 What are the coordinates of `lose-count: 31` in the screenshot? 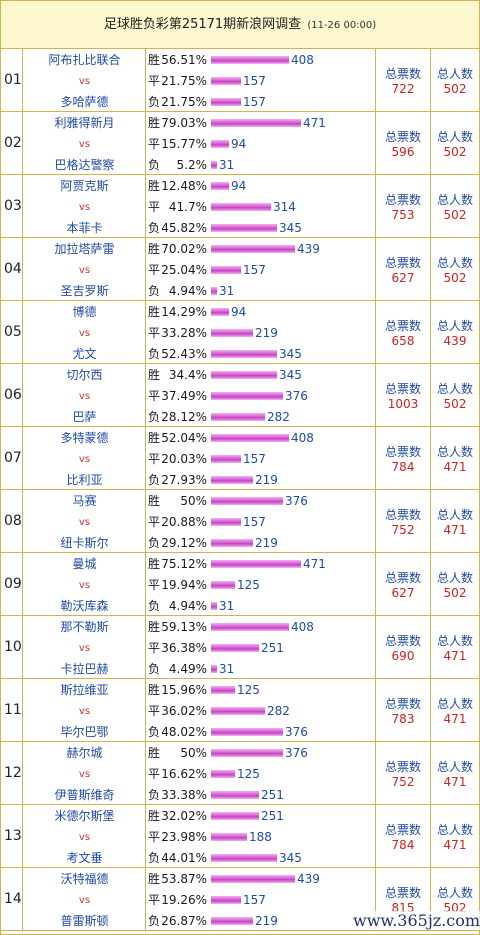 It's located at (227, 291).